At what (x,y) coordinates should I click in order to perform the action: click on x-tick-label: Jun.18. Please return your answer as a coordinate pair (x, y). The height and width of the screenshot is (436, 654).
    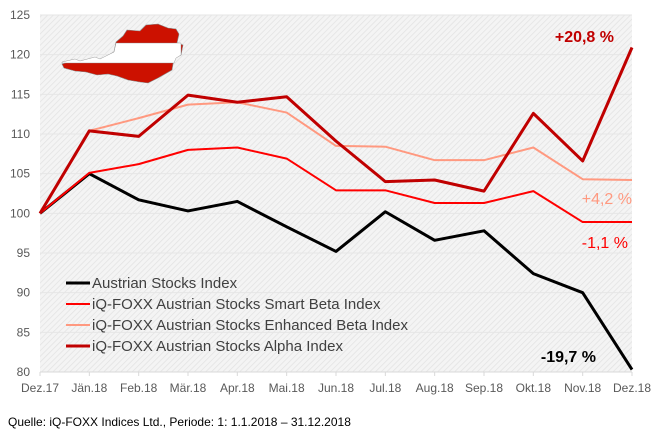
    Looking at the image, I should click on (336, 388).